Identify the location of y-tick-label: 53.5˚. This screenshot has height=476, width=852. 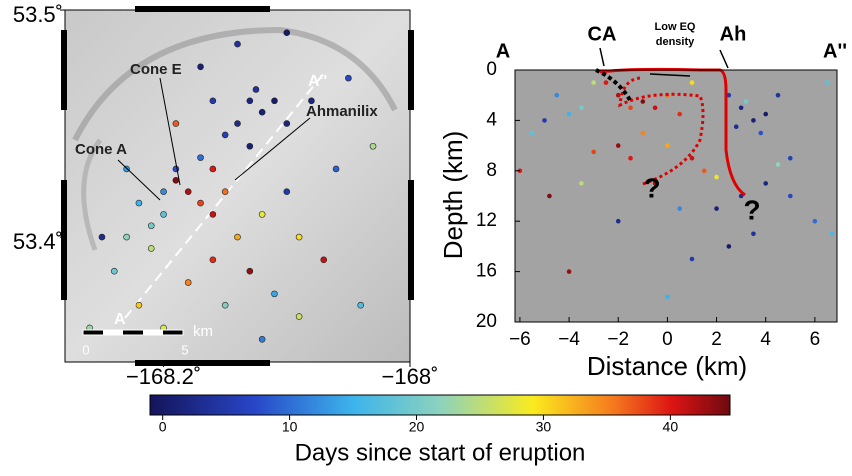
(38, 14).